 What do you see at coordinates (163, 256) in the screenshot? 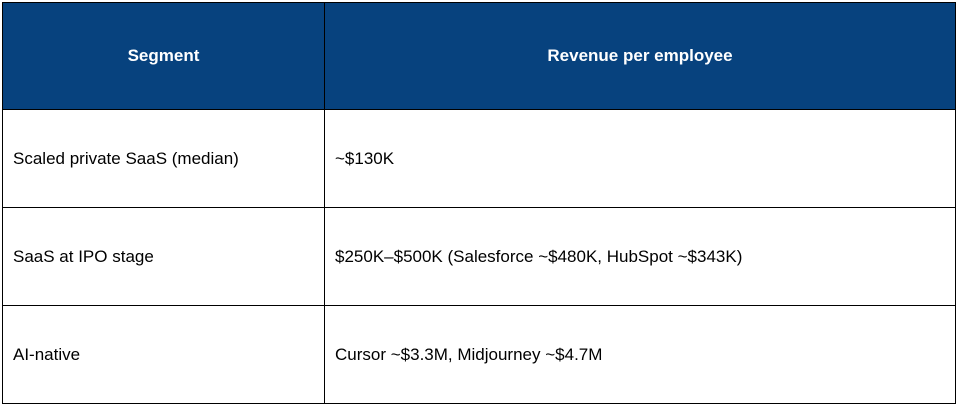
I see `segment-cell: SaaS at IPO stage` at bounding box center [163, 256].